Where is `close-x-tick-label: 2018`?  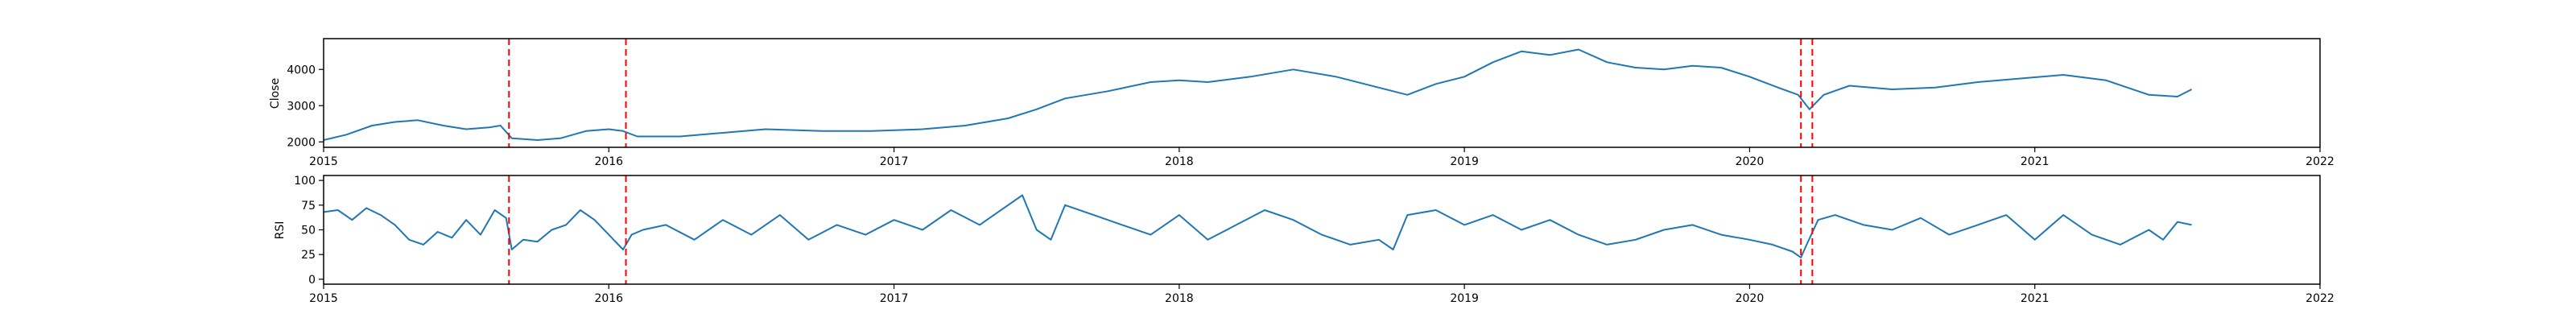
close-x-tick-label: 2018 is located at coordinates (1179, 161).